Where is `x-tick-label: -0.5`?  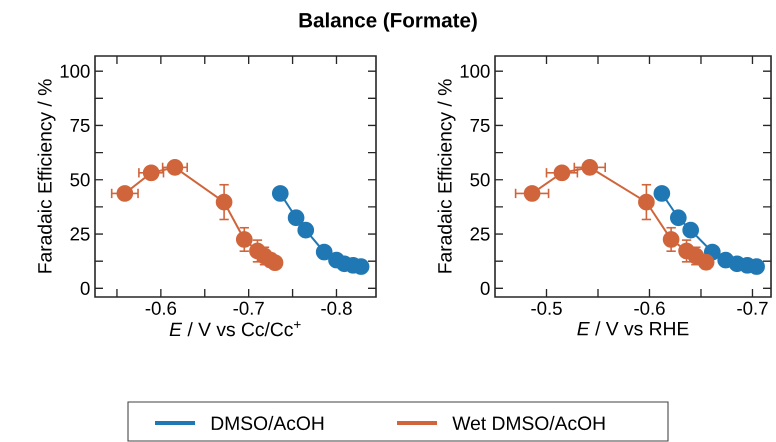 x-tick-label: -0.5 is located at coordinates (546, 308).